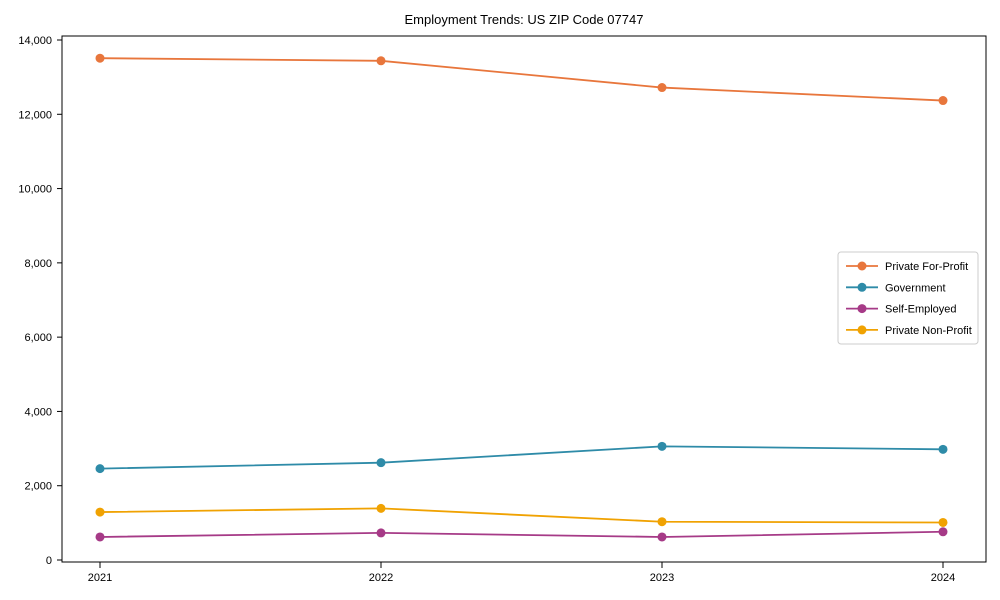 Image resolution: width=1000 pixels, height=600 pixels. I want to click on series-line-government, so click(521, 457).